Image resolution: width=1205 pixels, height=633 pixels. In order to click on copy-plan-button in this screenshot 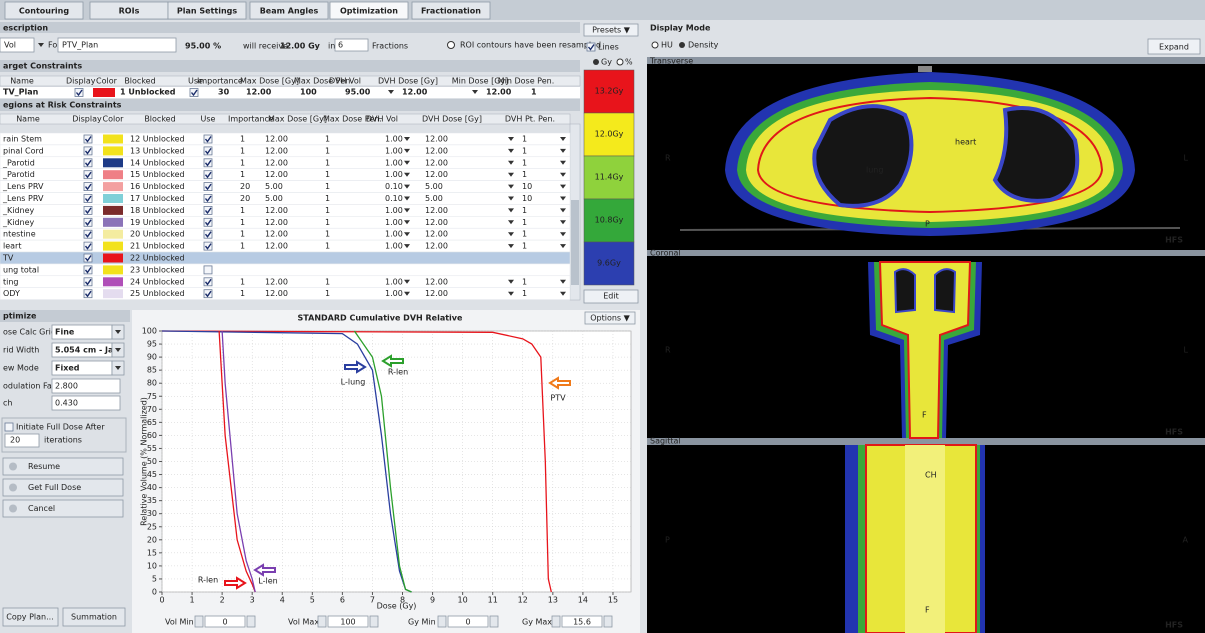, I will do `click(30, 617)`.